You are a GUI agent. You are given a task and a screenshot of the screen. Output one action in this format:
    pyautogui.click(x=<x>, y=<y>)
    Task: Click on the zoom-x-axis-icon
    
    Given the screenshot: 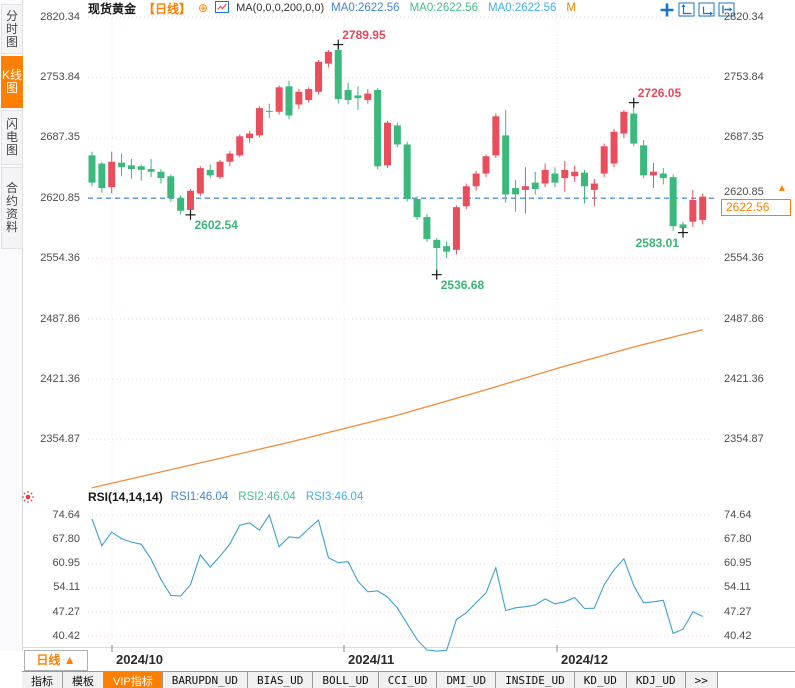 What is the action you would take?
    pyautogui.click(x=706, y=9)
    